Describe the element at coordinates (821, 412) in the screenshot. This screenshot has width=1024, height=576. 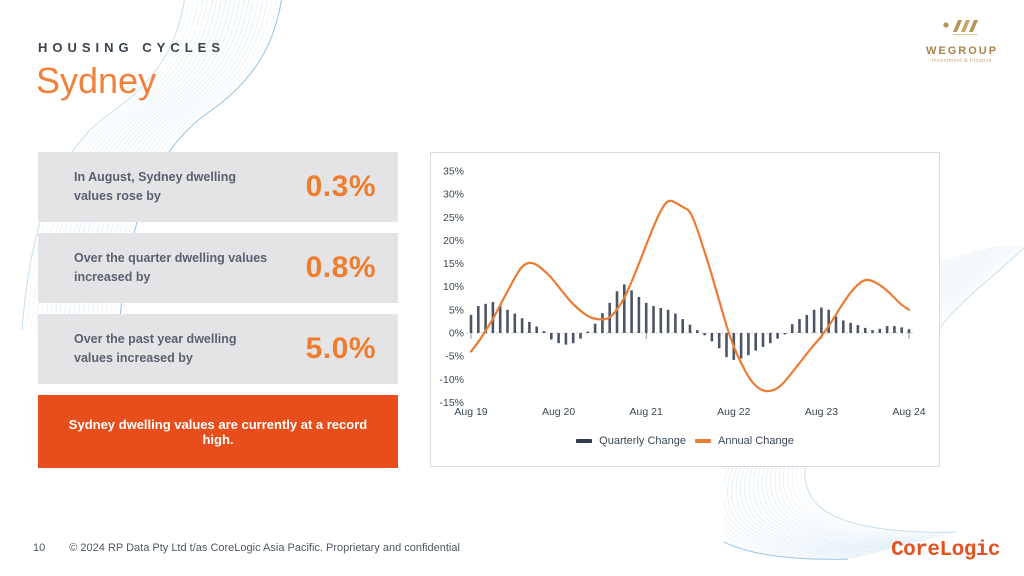
I see `svg-text: Aug 23` at that location.